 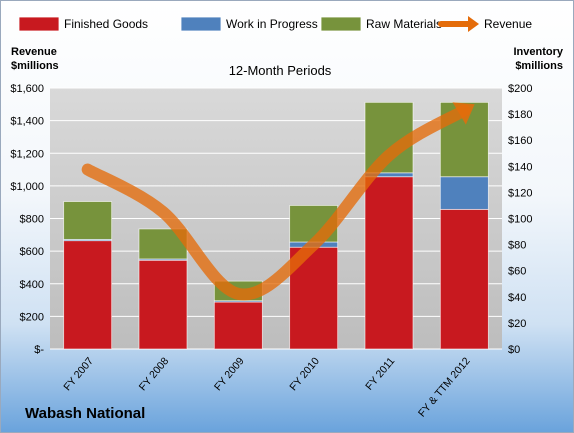 What do you see at coordinates (201, 24) in the screenshot?
I see `legend-work-in-progress-swatch` at bounding box center [201, 24].